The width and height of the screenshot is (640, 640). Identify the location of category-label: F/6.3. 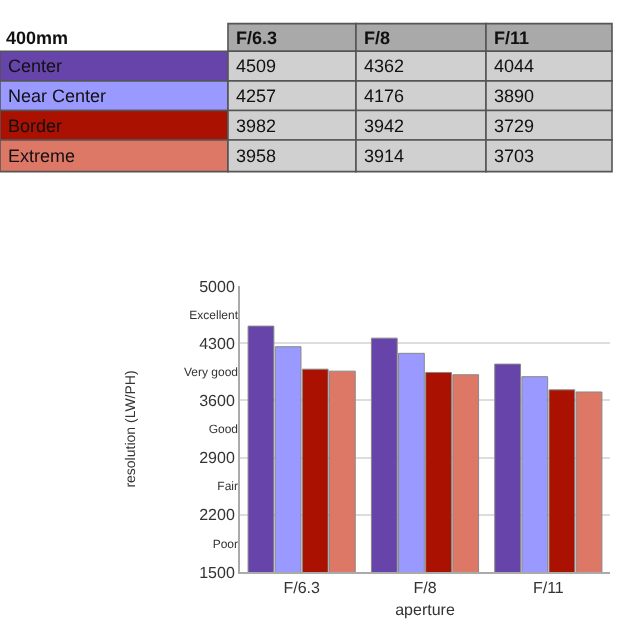
(257, 38).